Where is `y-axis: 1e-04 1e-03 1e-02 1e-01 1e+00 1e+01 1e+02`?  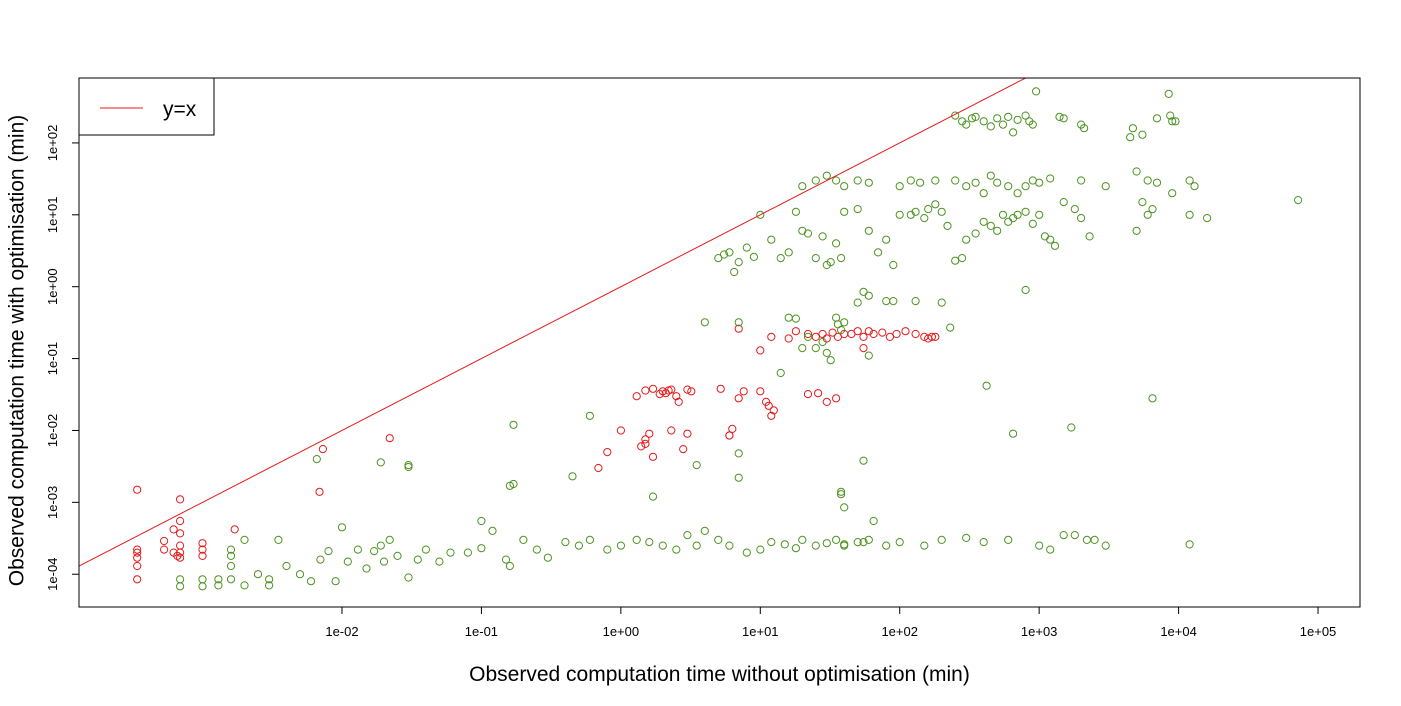
y-axis: 1e-04 1e-03 1e-02 1e-01 1e+00 1e+01 1e+02 is located at coordinates (62, 358).